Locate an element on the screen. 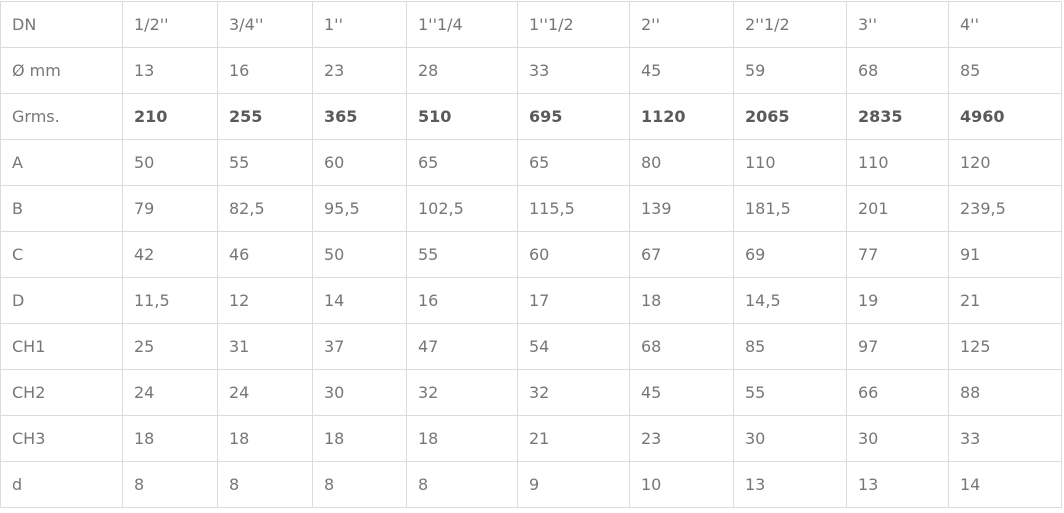 The height and width of the screenshot is (513, 1064). table-cell: 79 is located at coordinates (170, 208).